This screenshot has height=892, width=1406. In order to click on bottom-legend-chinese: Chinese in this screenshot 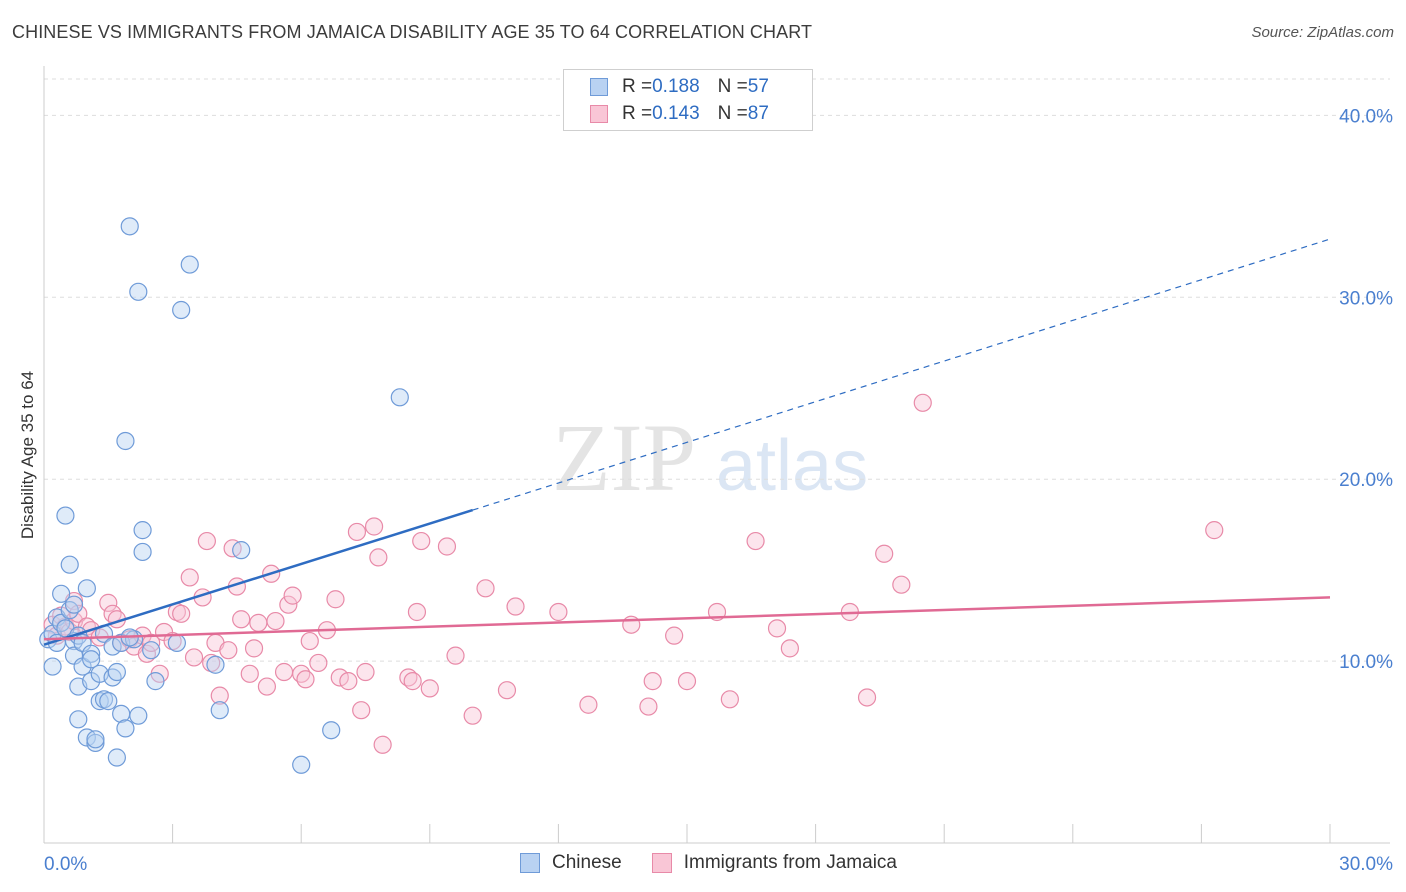, I will do `click(571, 863)`.